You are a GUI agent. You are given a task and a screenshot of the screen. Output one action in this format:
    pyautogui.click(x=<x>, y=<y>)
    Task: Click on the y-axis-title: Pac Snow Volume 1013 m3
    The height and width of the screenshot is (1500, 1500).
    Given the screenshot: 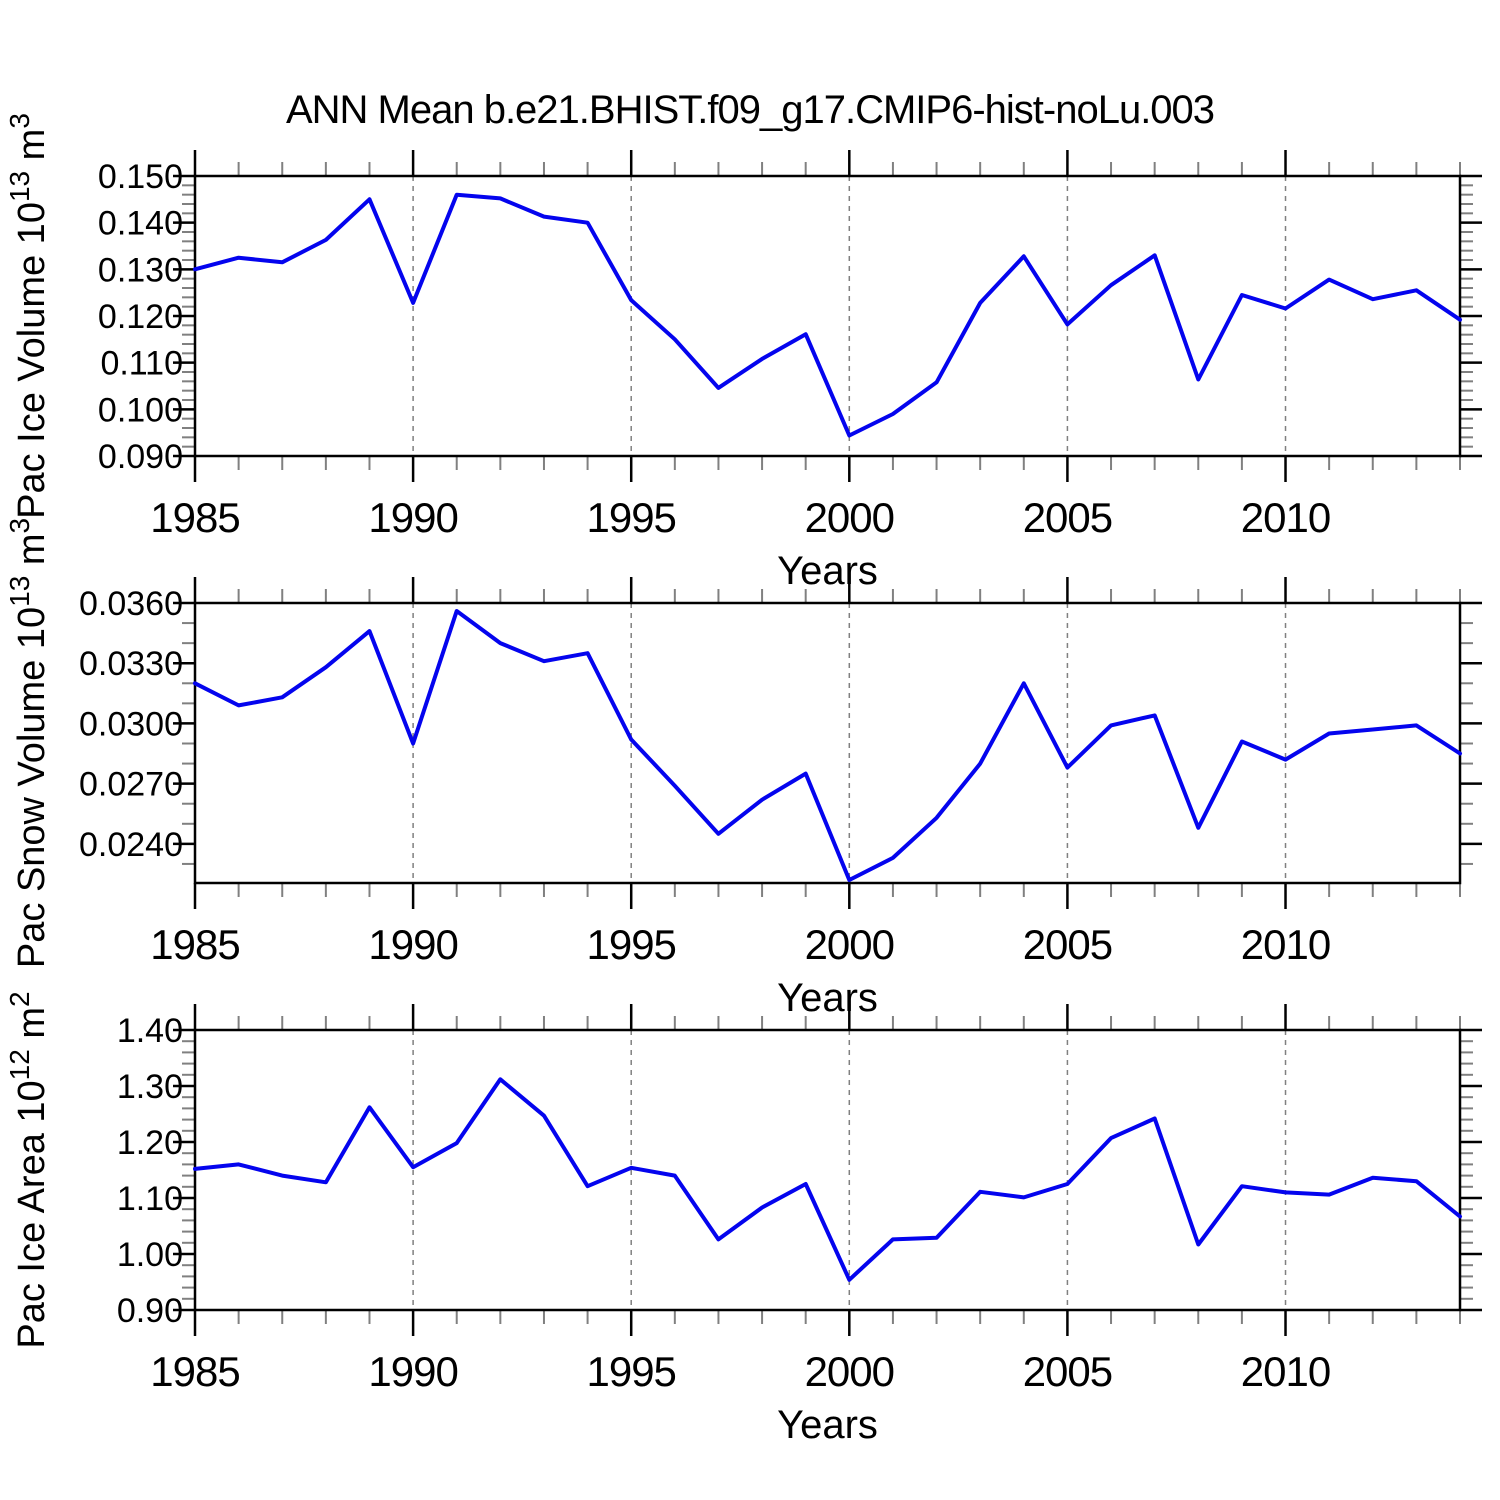 What is the action you would take?
    pyautogui.click(x=28, y=743)
    